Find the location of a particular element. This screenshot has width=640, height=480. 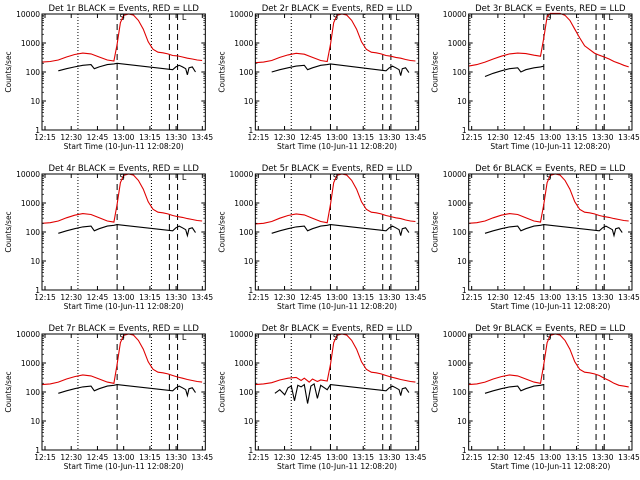

panel-title: Det 2r BLACK = Events, RED = LLD is located at coordinates (337, 9).